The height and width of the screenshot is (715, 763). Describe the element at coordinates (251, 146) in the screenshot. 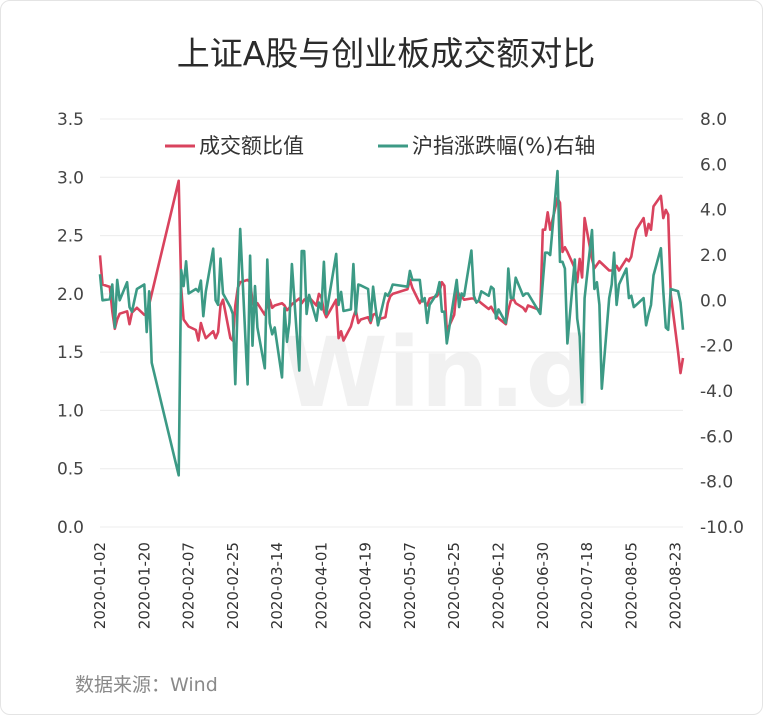

I see `legend-label-ratio: 成交额比值` at that location.